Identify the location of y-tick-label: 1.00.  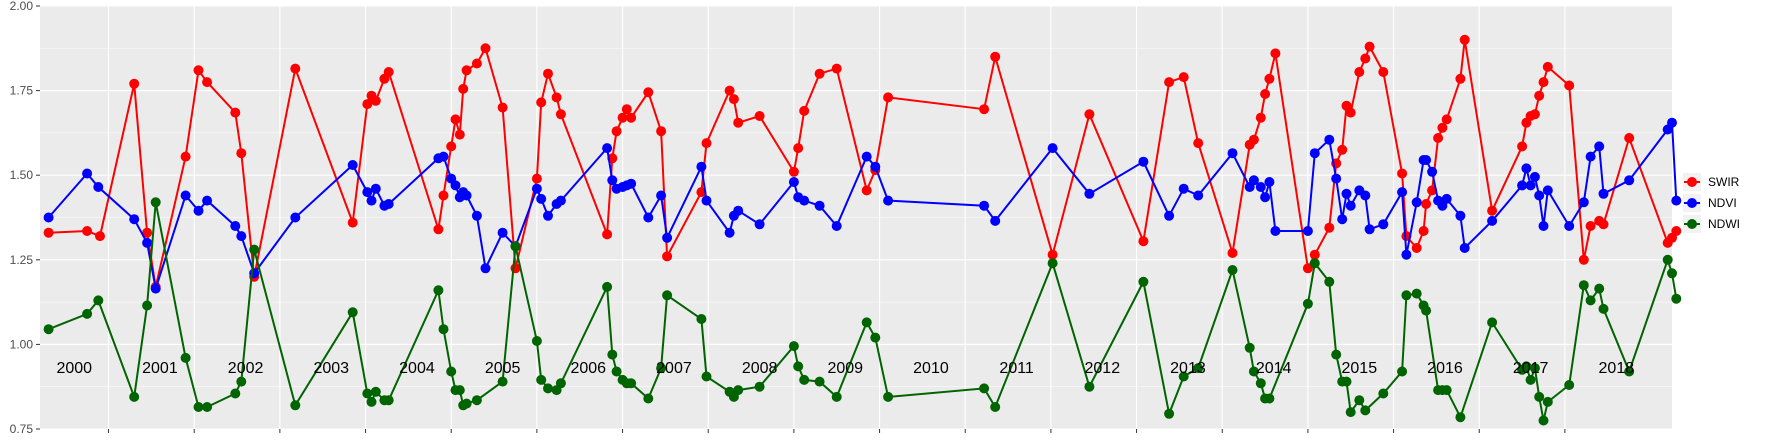
(22, 344).